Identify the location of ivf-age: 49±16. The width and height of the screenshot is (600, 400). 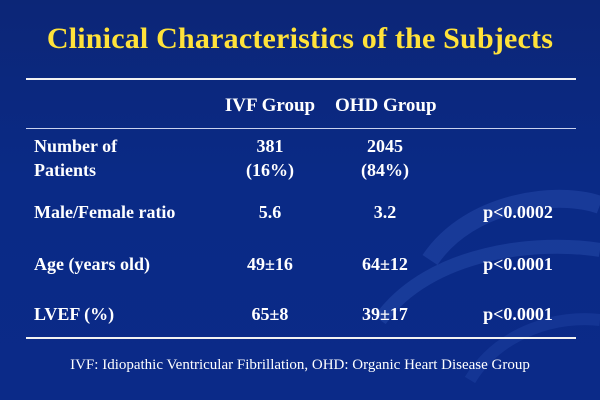
(270, 264).